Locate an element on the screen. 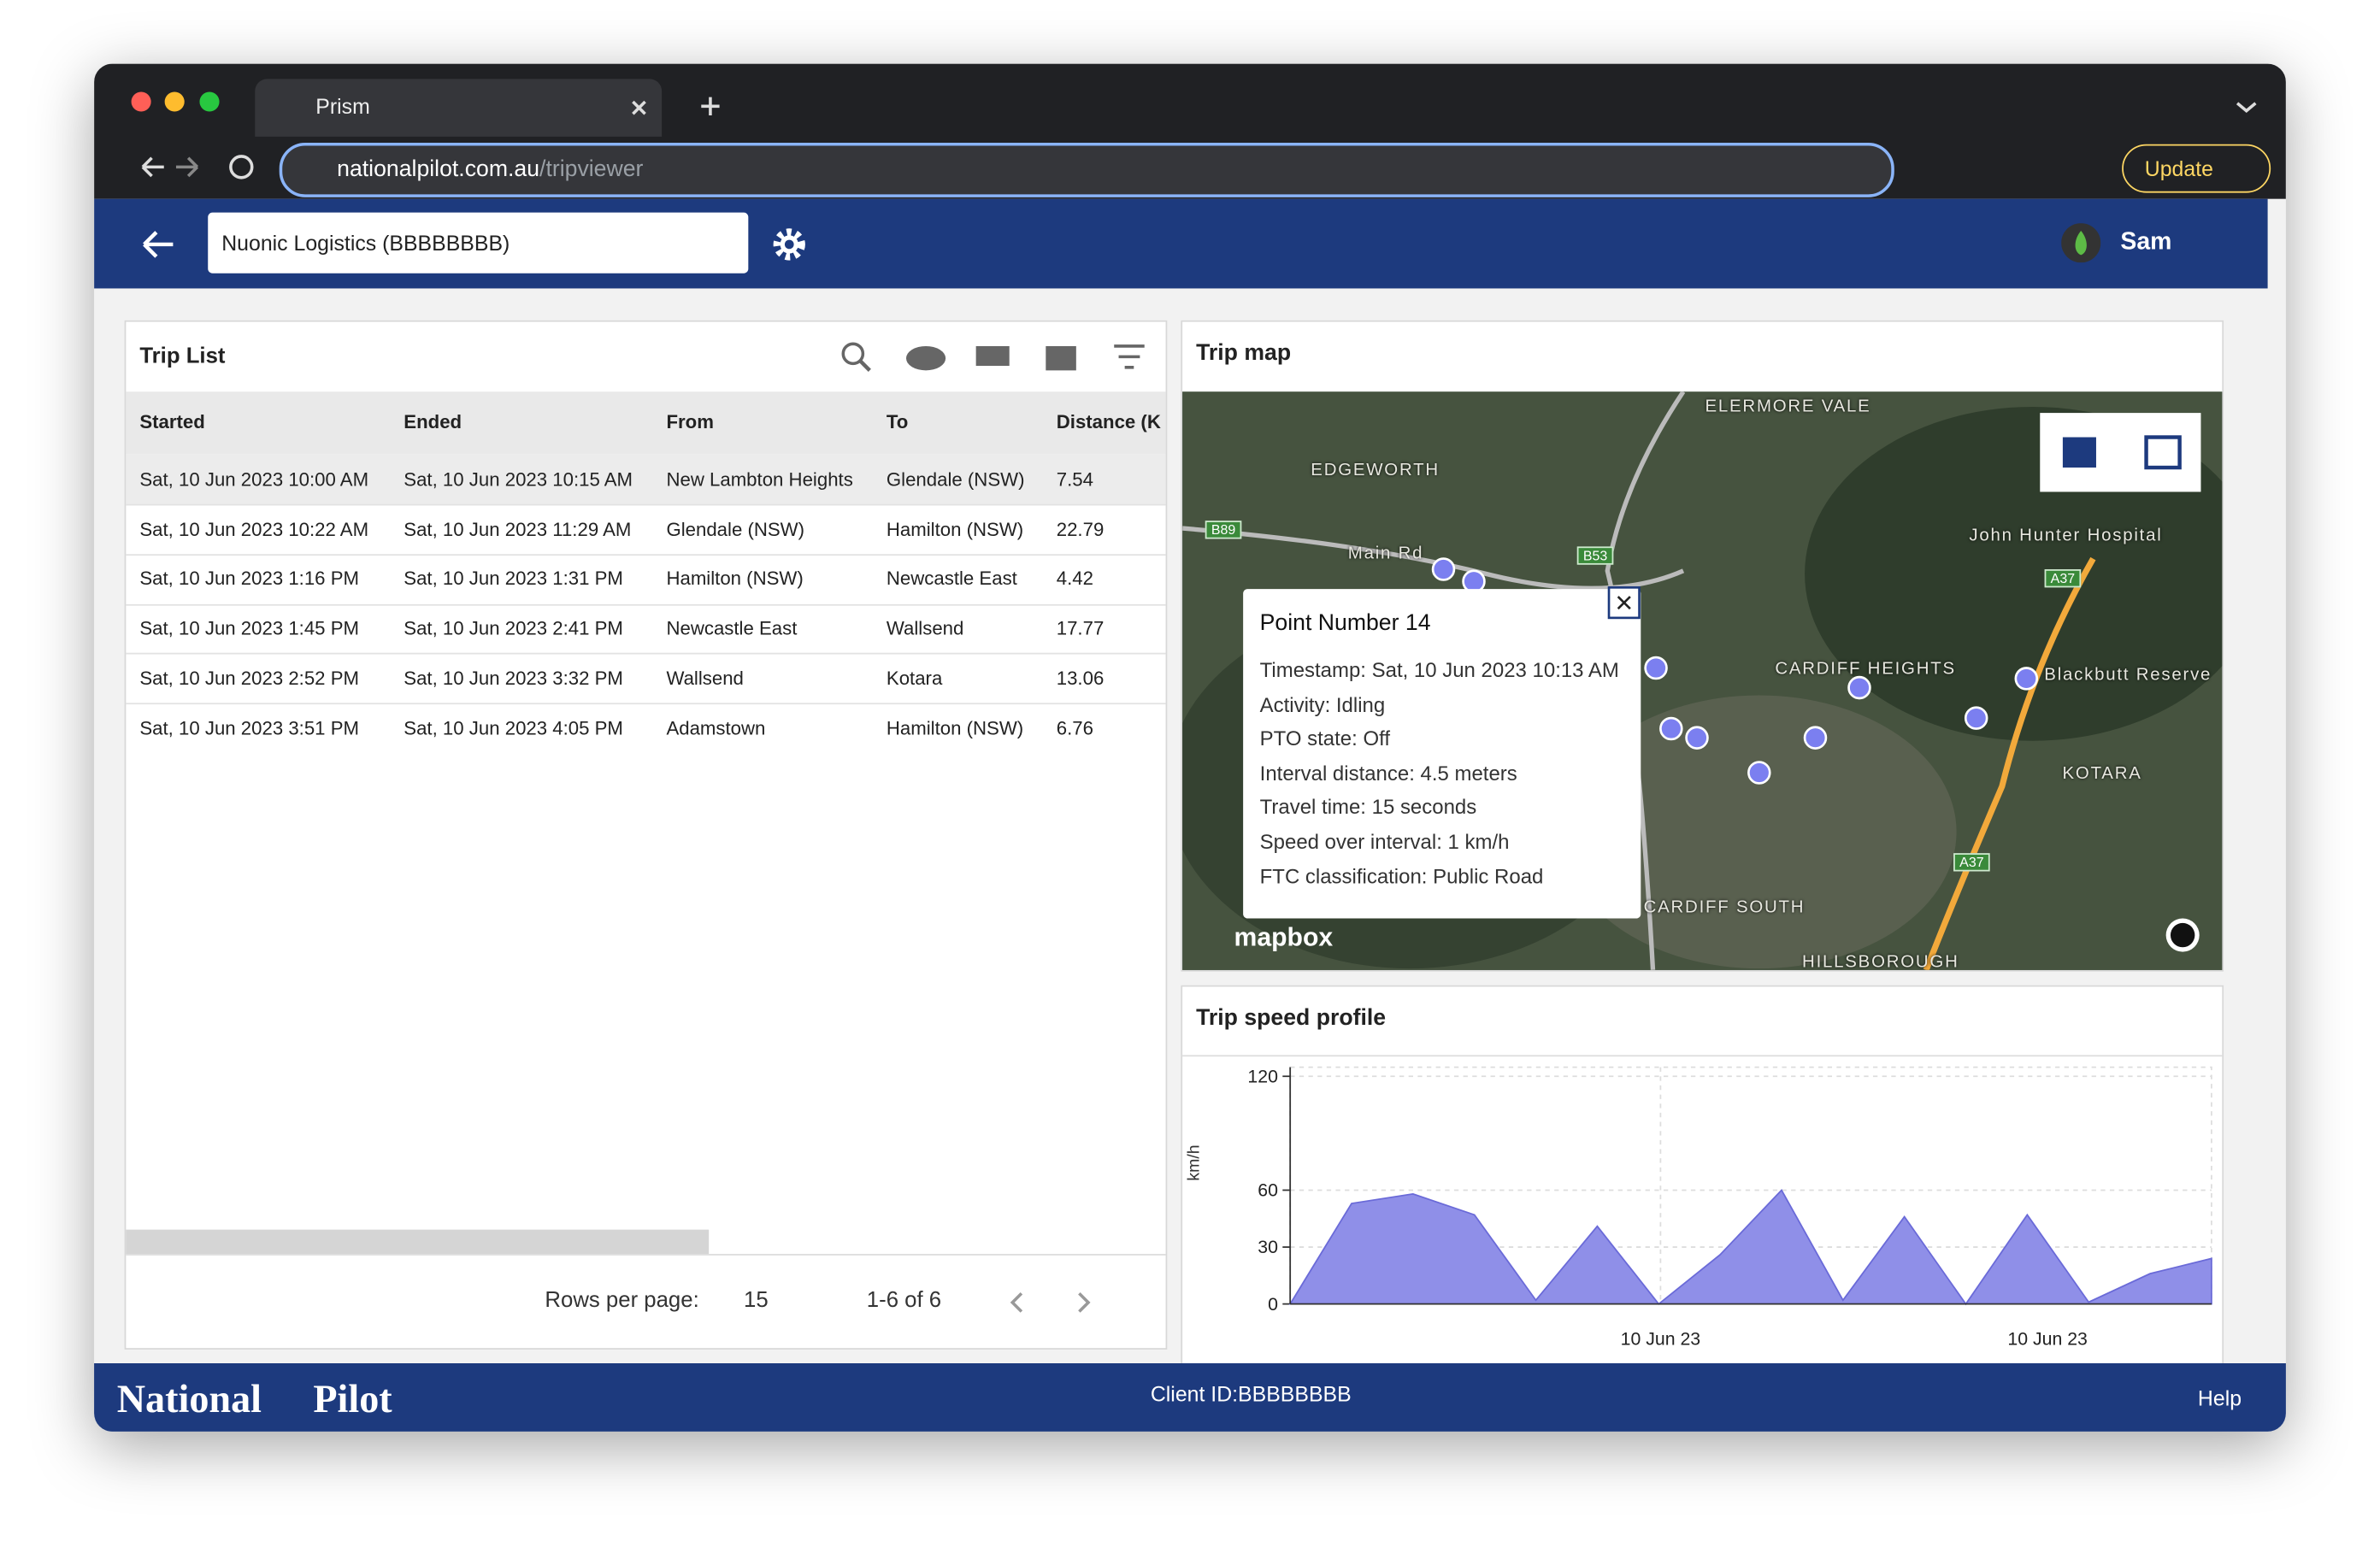  map-label: Main Rd is located at coordinates (1385, 553).